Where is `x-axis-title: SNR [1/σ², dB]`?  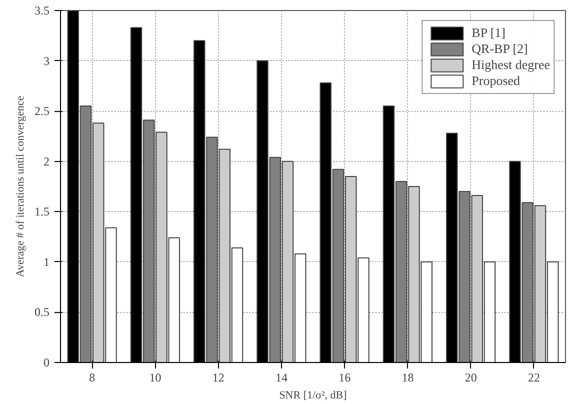 x-axis-title: SNR [1/σ², dB] is located at coordinates (313, 396).